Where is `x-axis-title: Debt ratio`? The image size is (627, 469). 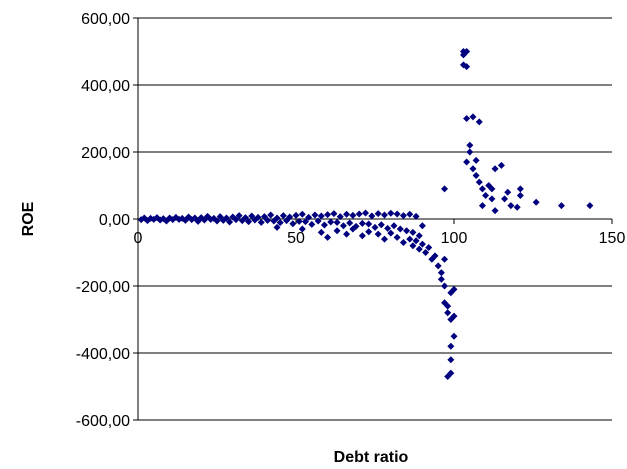
x-axis-title: Debt ratio is located at coordinates (371, 457).